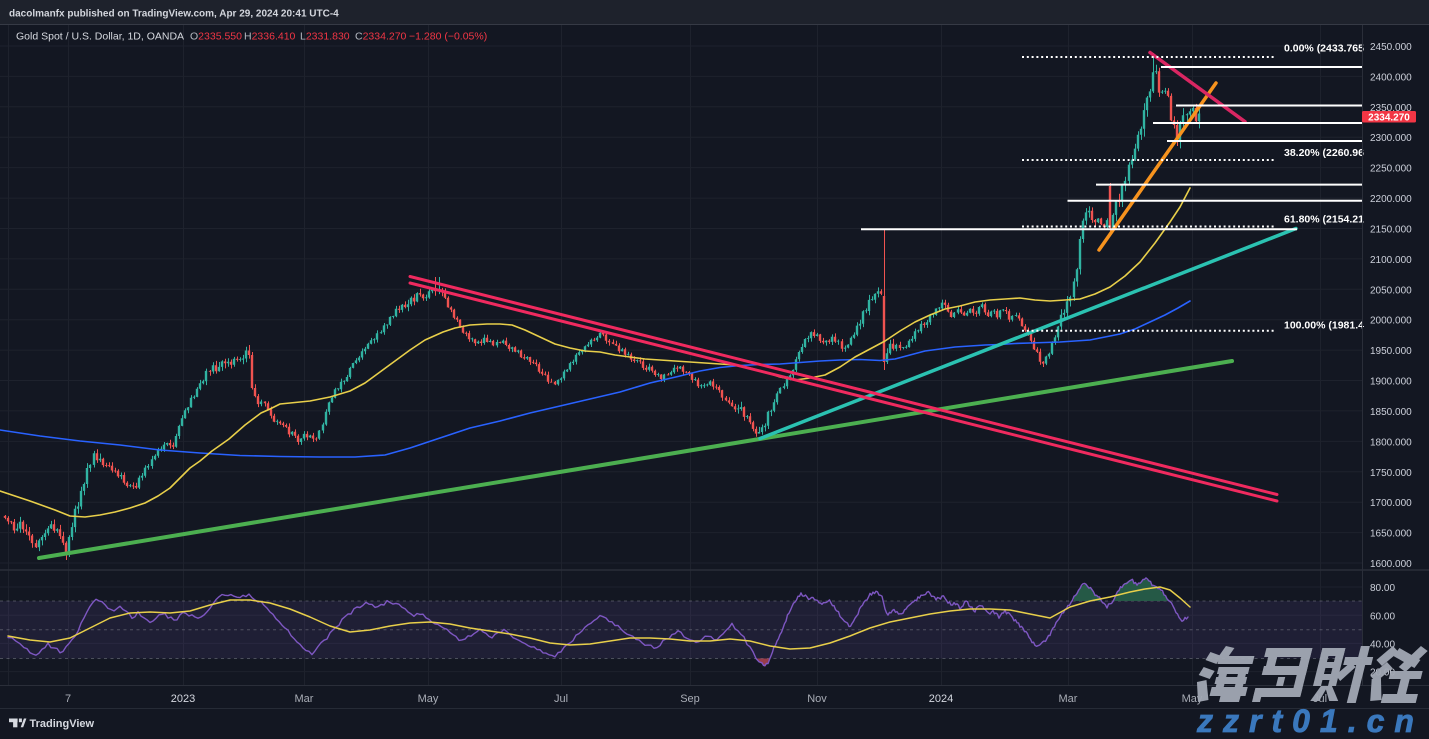 Image resolution: width=1429 pixels, height=739 pixels. I want to click on svg-text: 2100.000, so click(1391, 260).